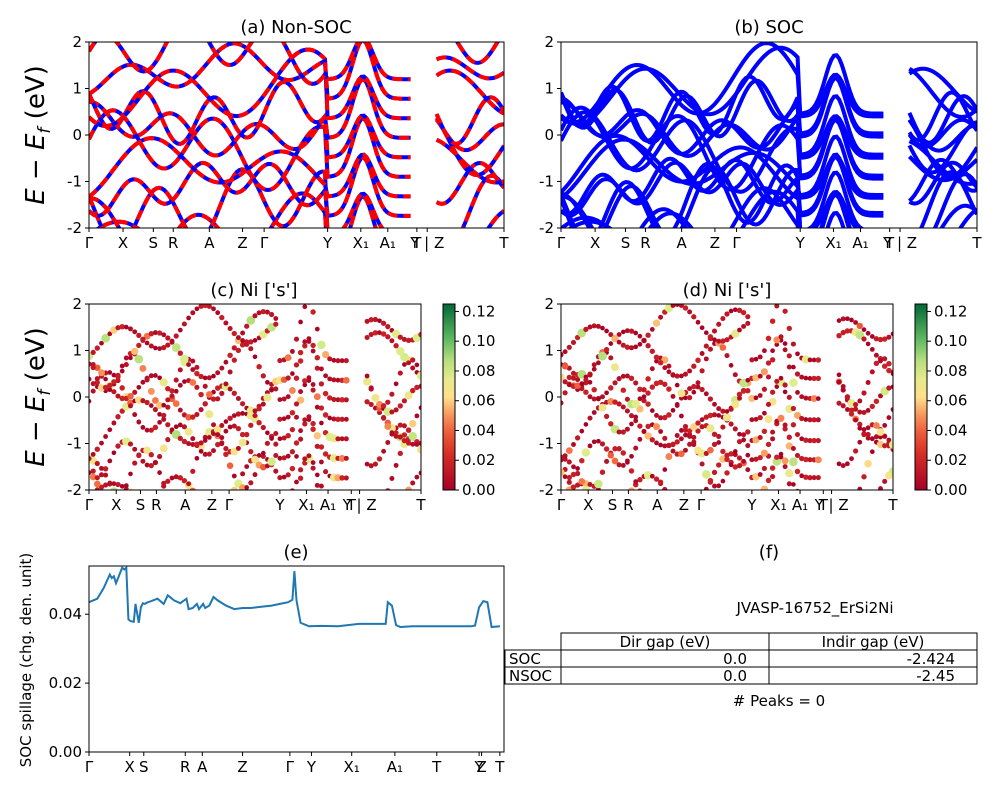  I want to click on panel-f-title: (f), so click(769, 552).